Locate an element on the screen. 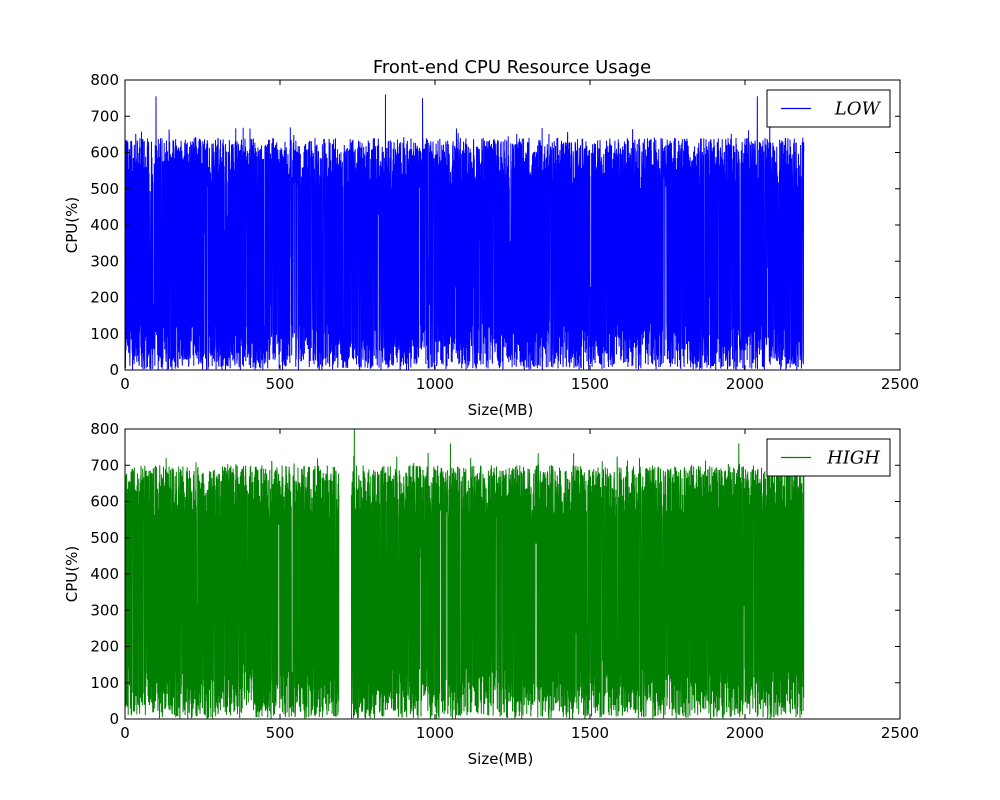 This screenshot has width=1000, height=800. chart-title: Front-end CPU Resource Usage is located at coordinates (512, 67).